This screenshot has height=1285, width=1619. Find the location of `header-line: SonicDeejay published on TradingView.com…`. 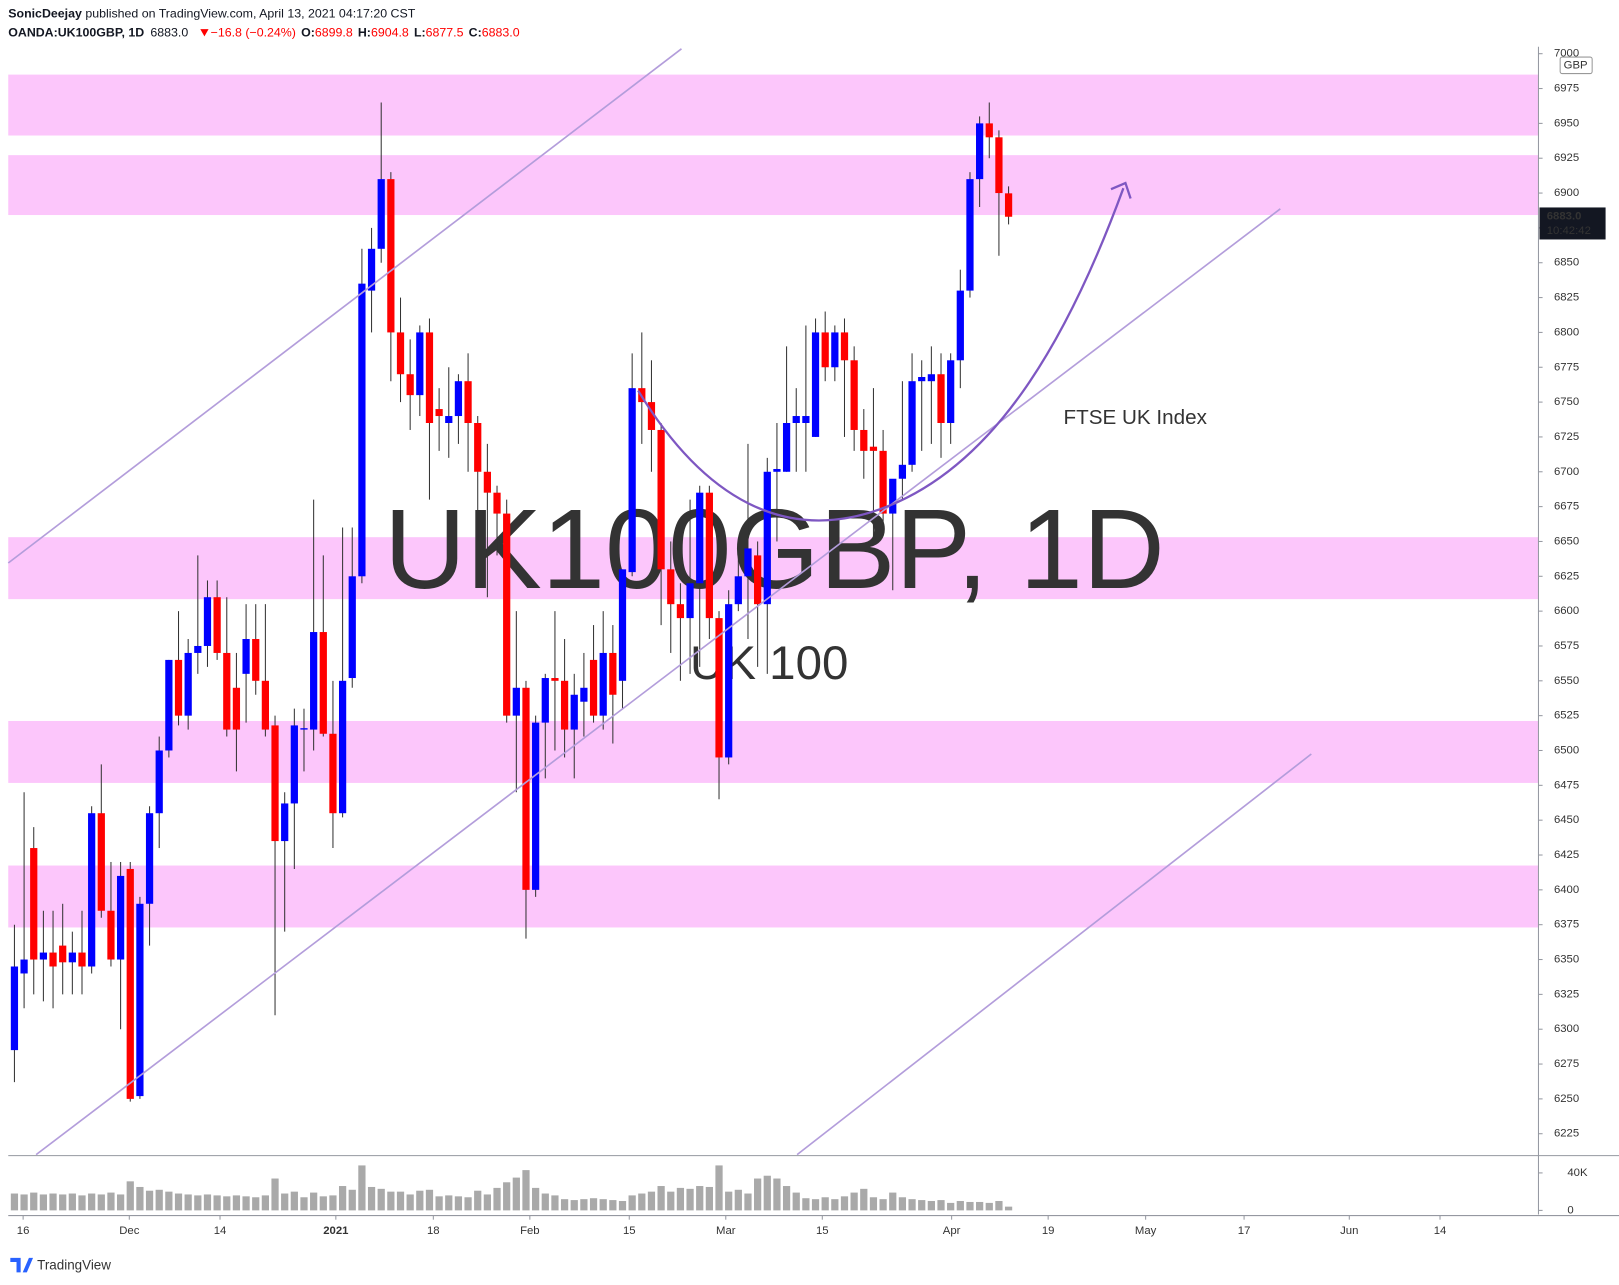

header-line: SonicDeejay published on TradingView.com… is located at coordinates (211, 14).